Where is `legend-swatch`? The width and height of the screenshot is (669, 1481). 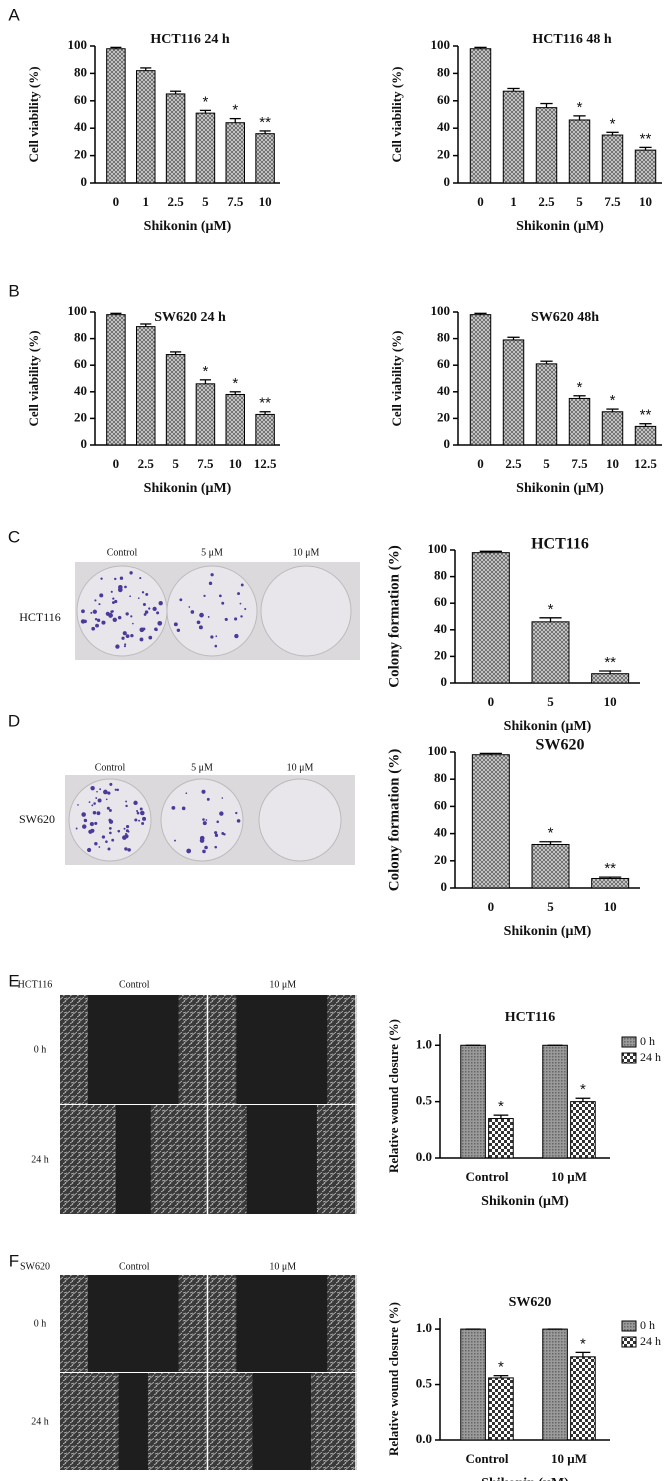 legend-swatch is located at coordinates (629, 1042).